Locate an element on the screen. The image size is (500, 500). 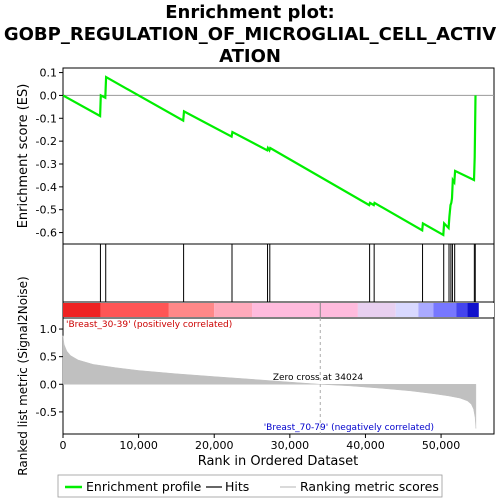
es-ytick-label: 0.0 is located at coordinates (49, 95).